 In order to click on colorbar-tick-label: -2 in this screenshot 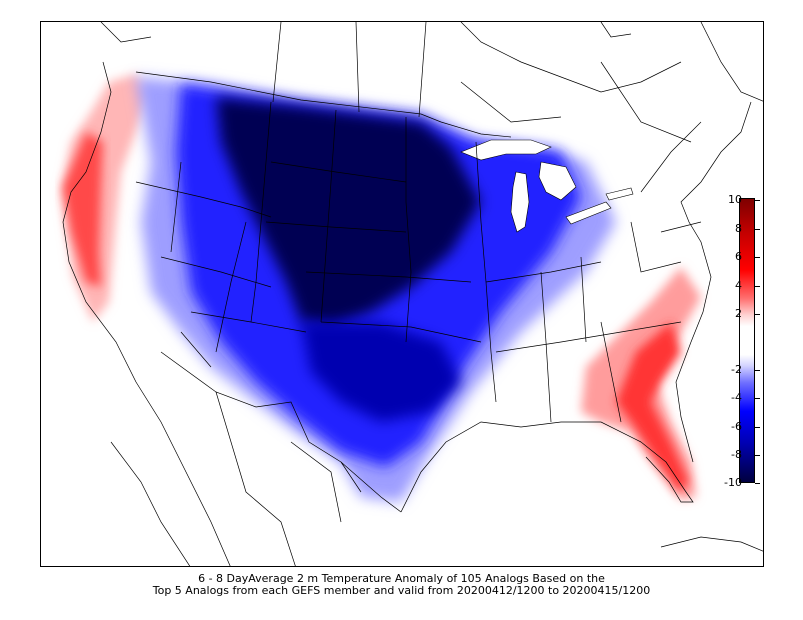, I will do `click(731, 370)`.